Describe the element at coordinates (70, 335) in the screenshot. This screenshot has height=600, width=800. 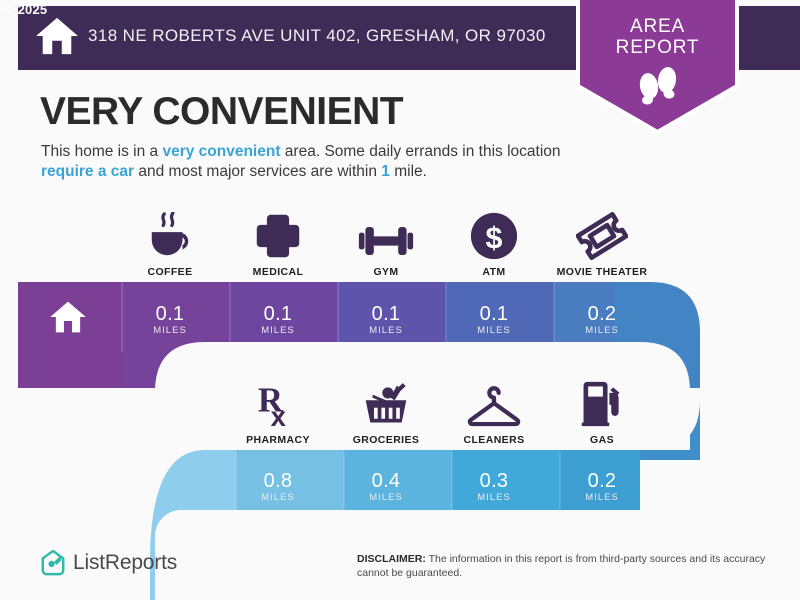
I see `band-cell-home` at that location.